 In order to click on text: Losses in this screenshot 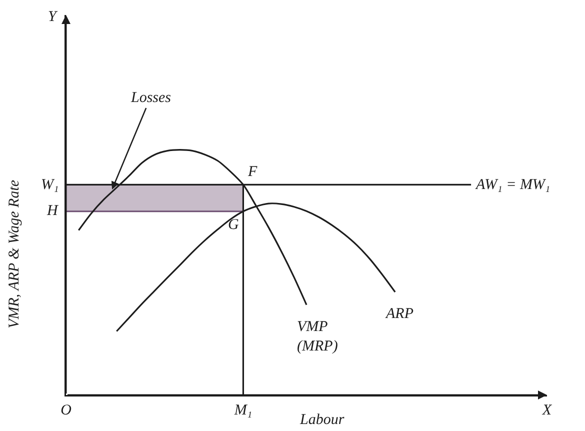, I will do `click(151, 98)`.